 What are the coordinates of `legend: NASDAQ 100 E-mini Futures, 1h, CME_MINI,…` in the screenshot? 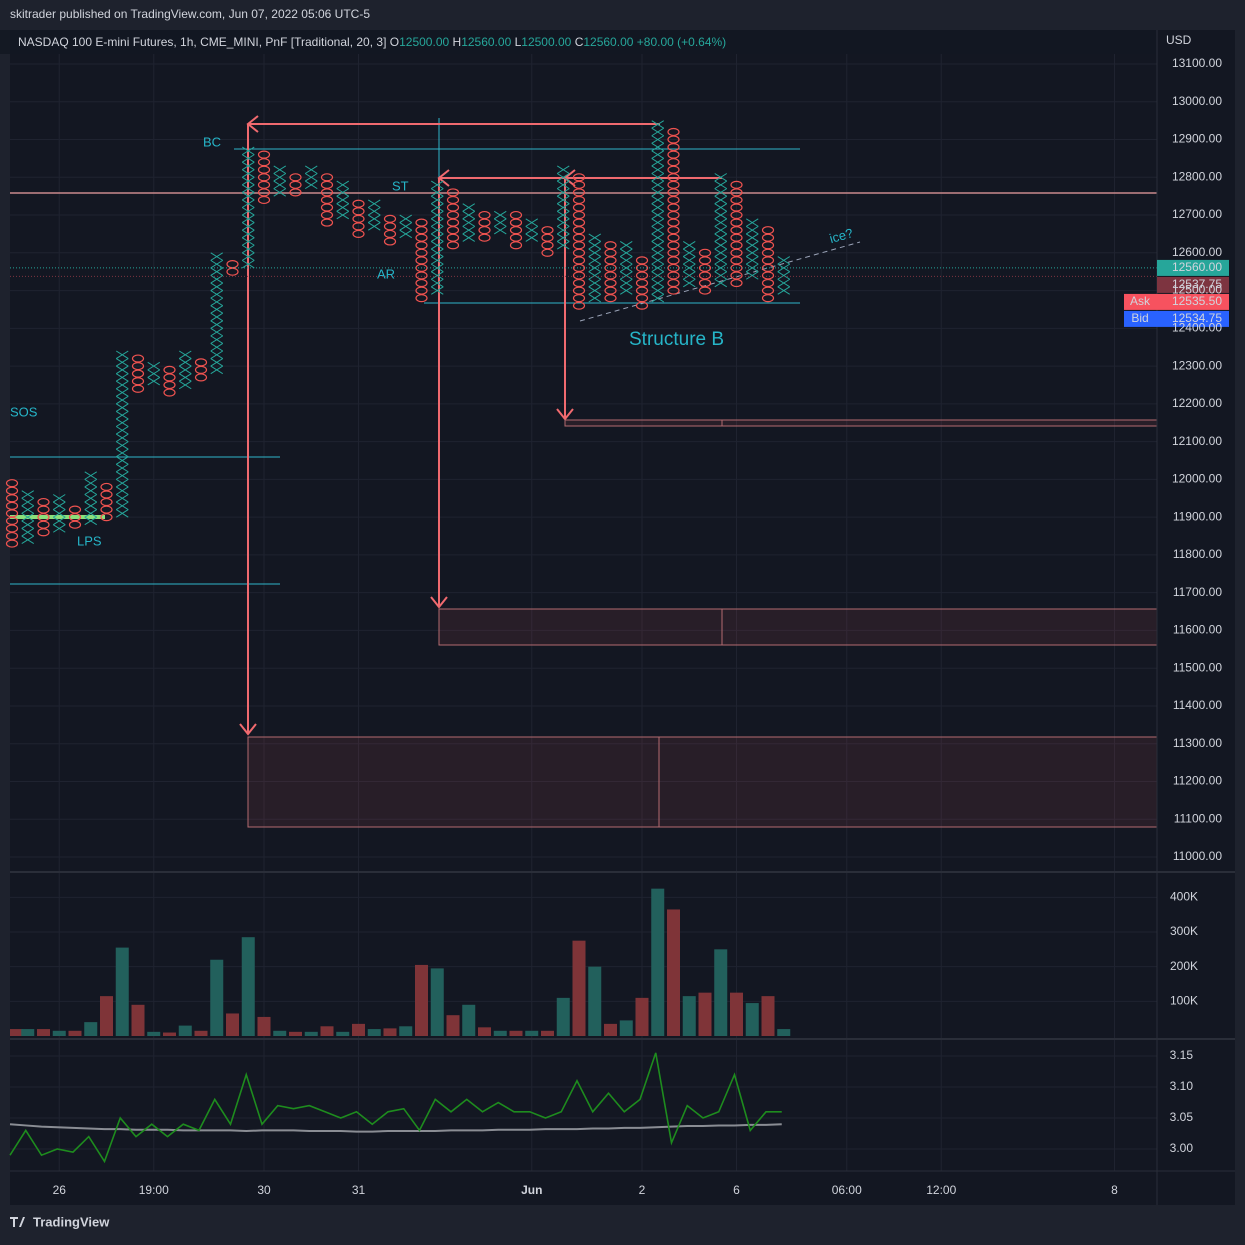 It's located at (372, 42).